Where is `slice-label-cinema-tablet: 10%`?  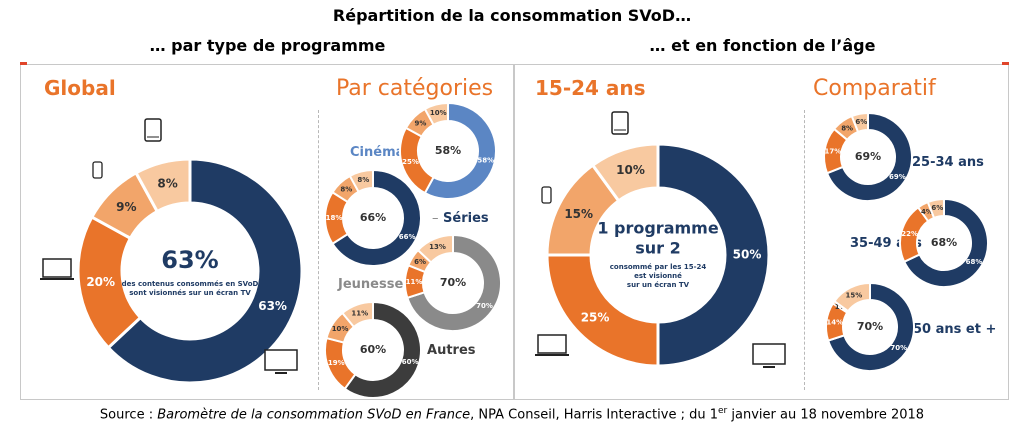 slice-label-cinema-tablet: 10% is located at coordinates (438, 113).